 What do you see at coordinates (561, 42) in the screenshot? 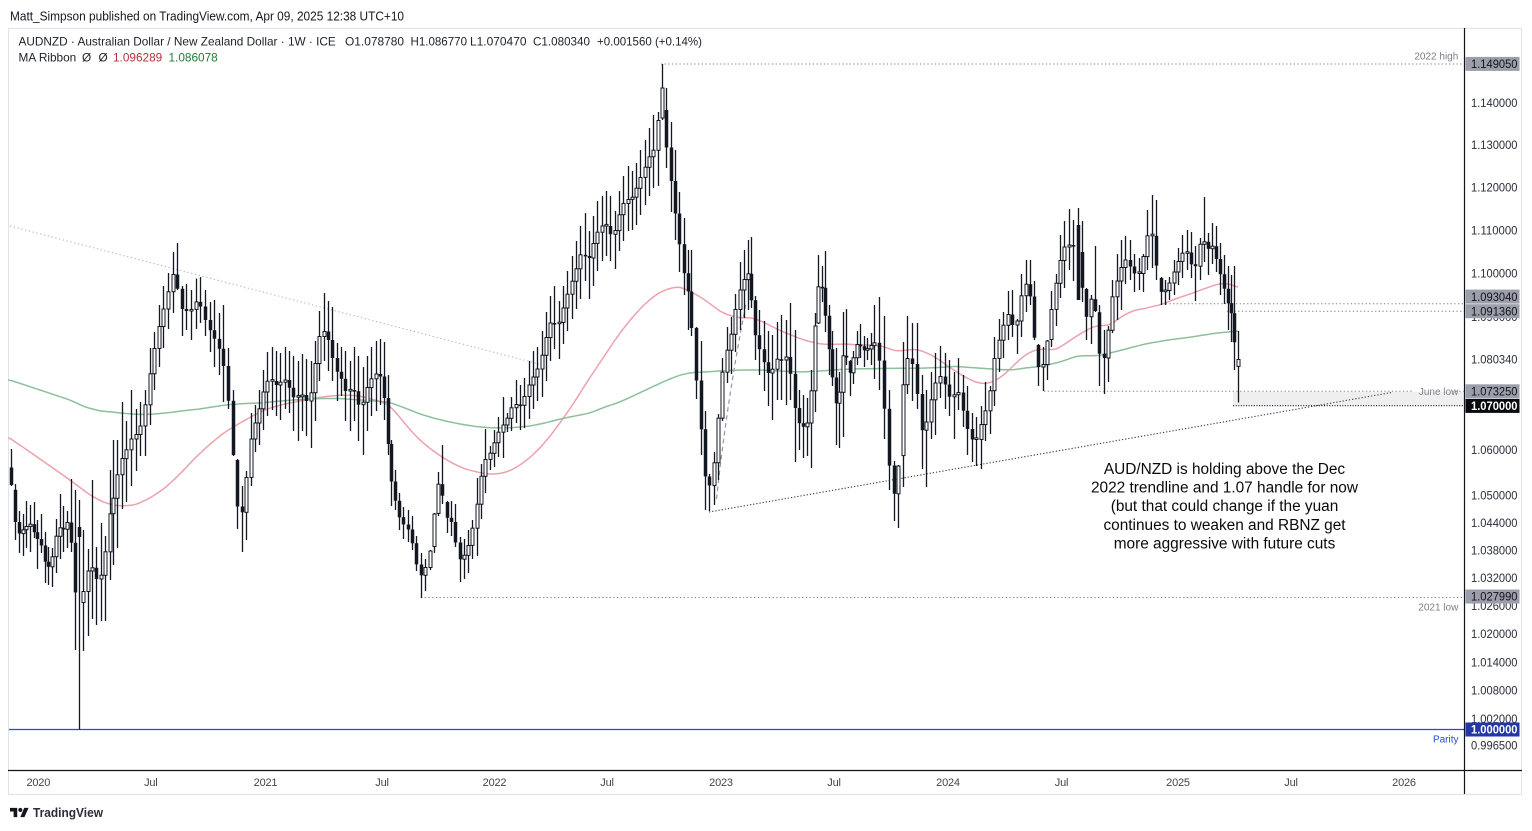
I see `svg-text: C1.080340` at bounding box center [561, 42].